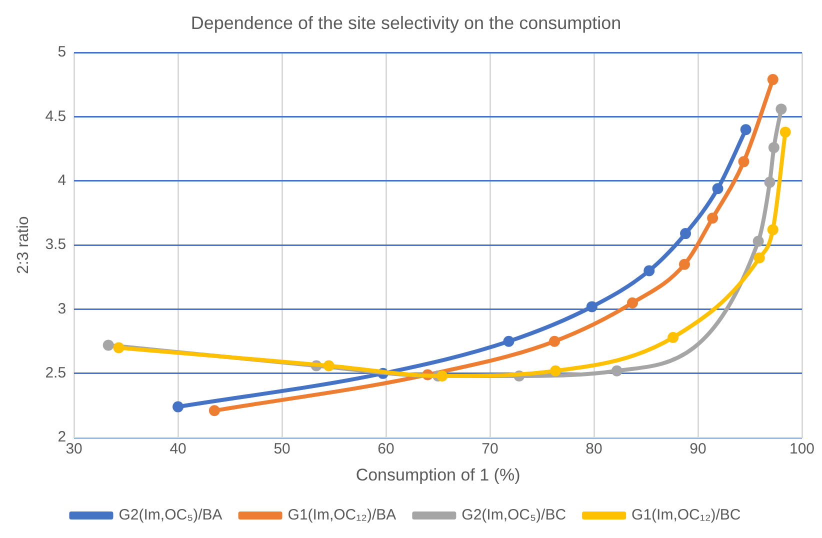 Image resolution: width=822 pixels, height=538 pixels. What do you see at coordinates (62, 309) in the screenshot?
I see `y-tick-label: 3` at bounding box center [62, 309].